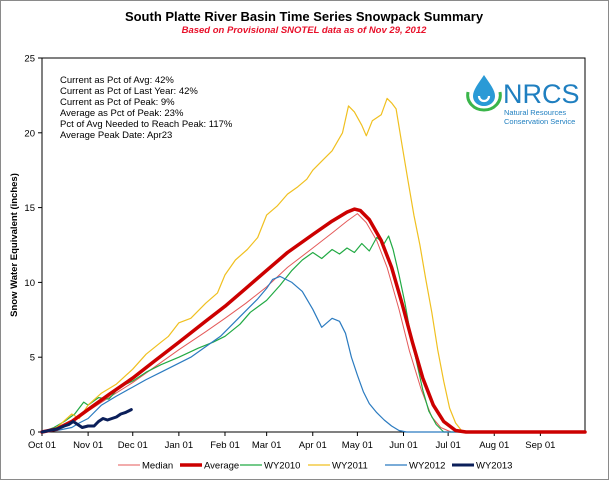  Describe the element at coordinates (357, 445) in the screenshot. I see `x-tick-label: May 01` at that location.